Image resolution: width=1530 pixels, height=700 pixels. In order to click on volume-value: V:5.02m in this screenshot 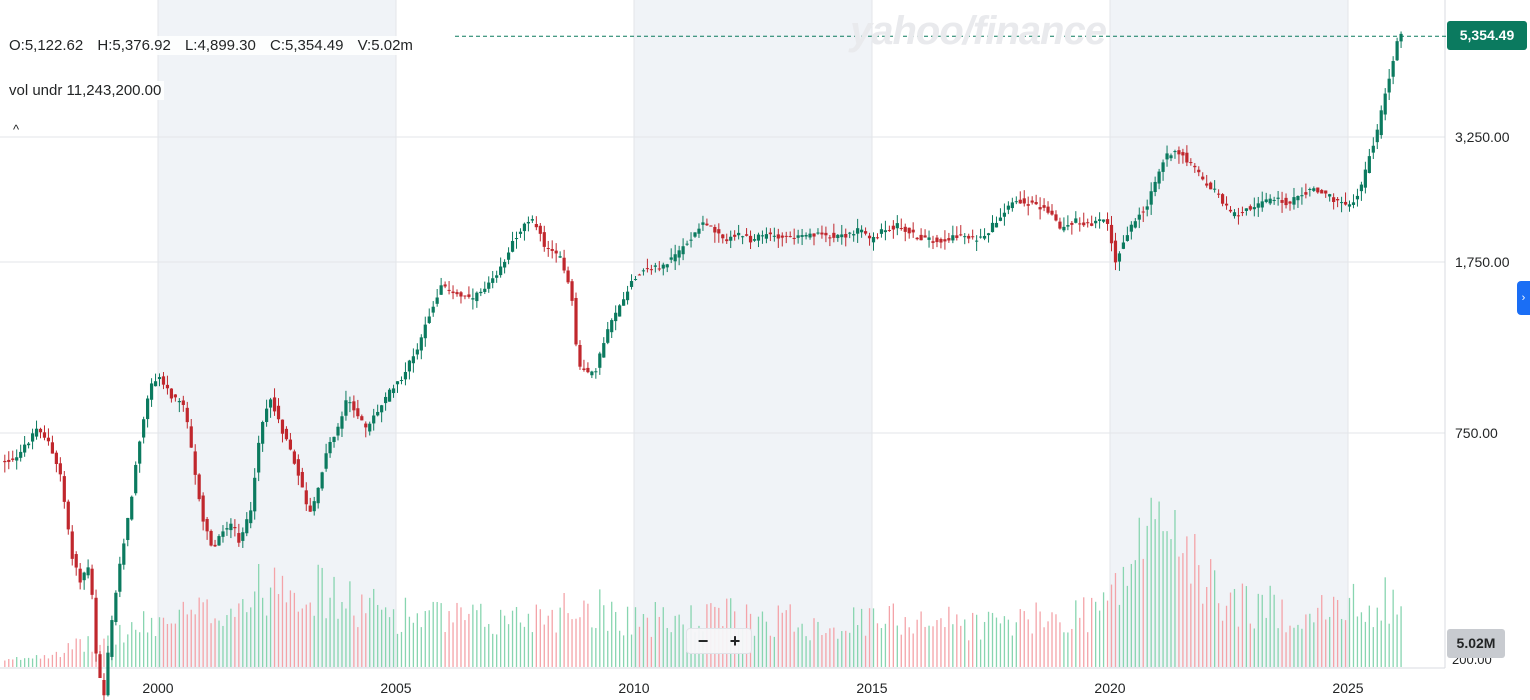, I will do `click(385, 45)`.